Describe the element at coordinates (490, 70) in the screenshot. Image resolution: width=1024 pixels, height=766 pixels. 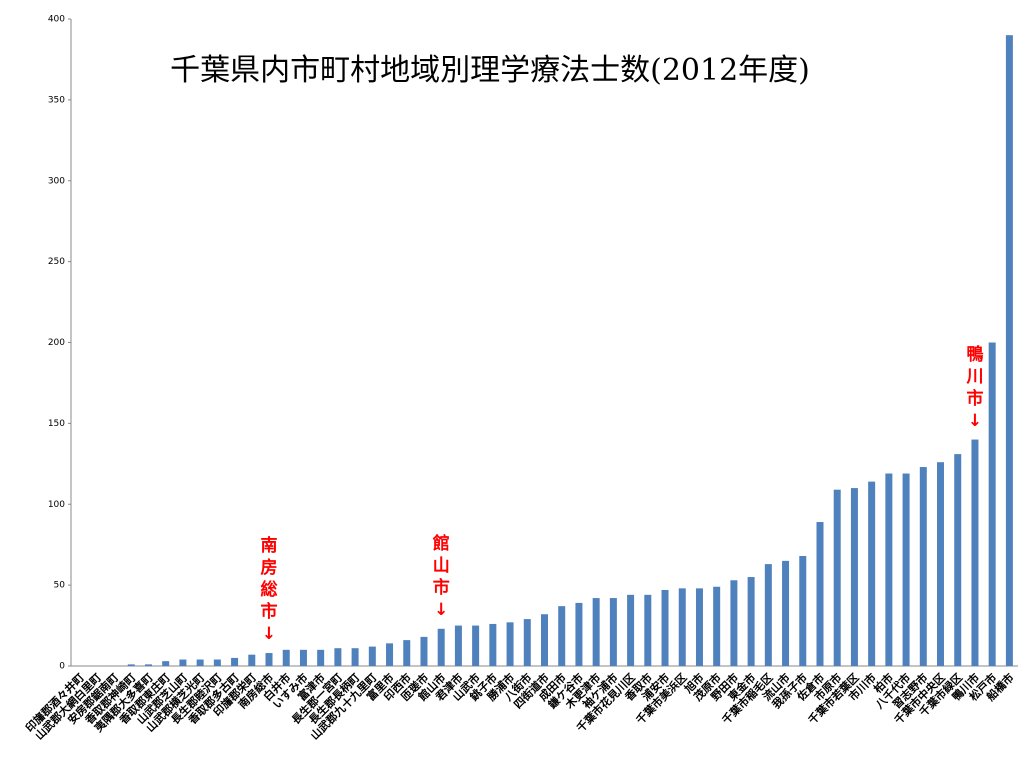
I see `chart-title: 千葉県内市町村地域別理学療法士数(2012年度)` at that location.